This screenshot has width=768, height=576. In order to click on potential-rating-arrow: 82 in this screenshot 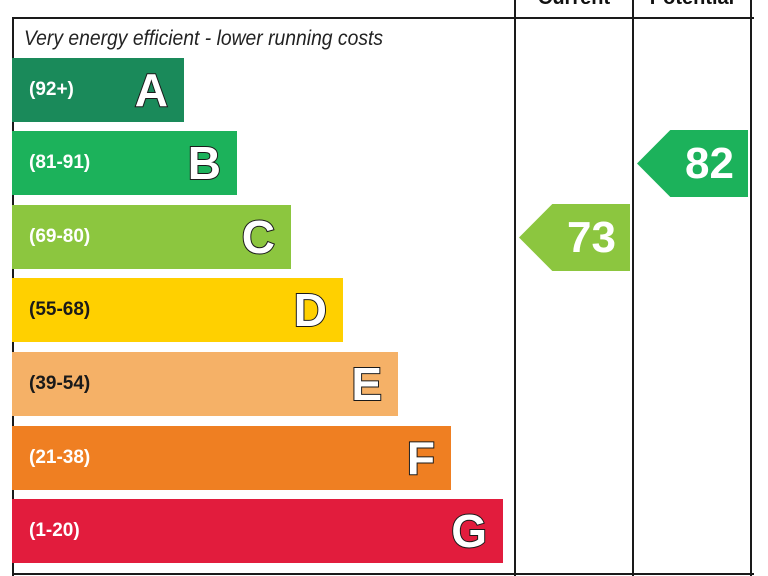, I will do `click(692, 163)`.